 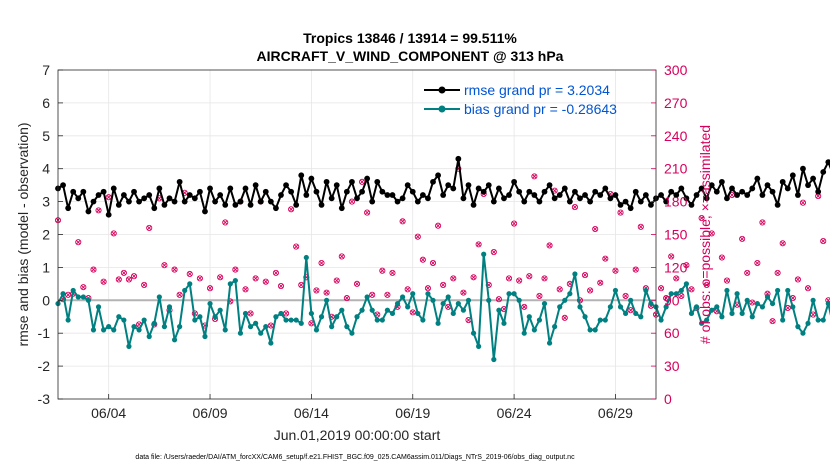 I want to click on y-tick-label-right: 210, so click(x=676, y=169).